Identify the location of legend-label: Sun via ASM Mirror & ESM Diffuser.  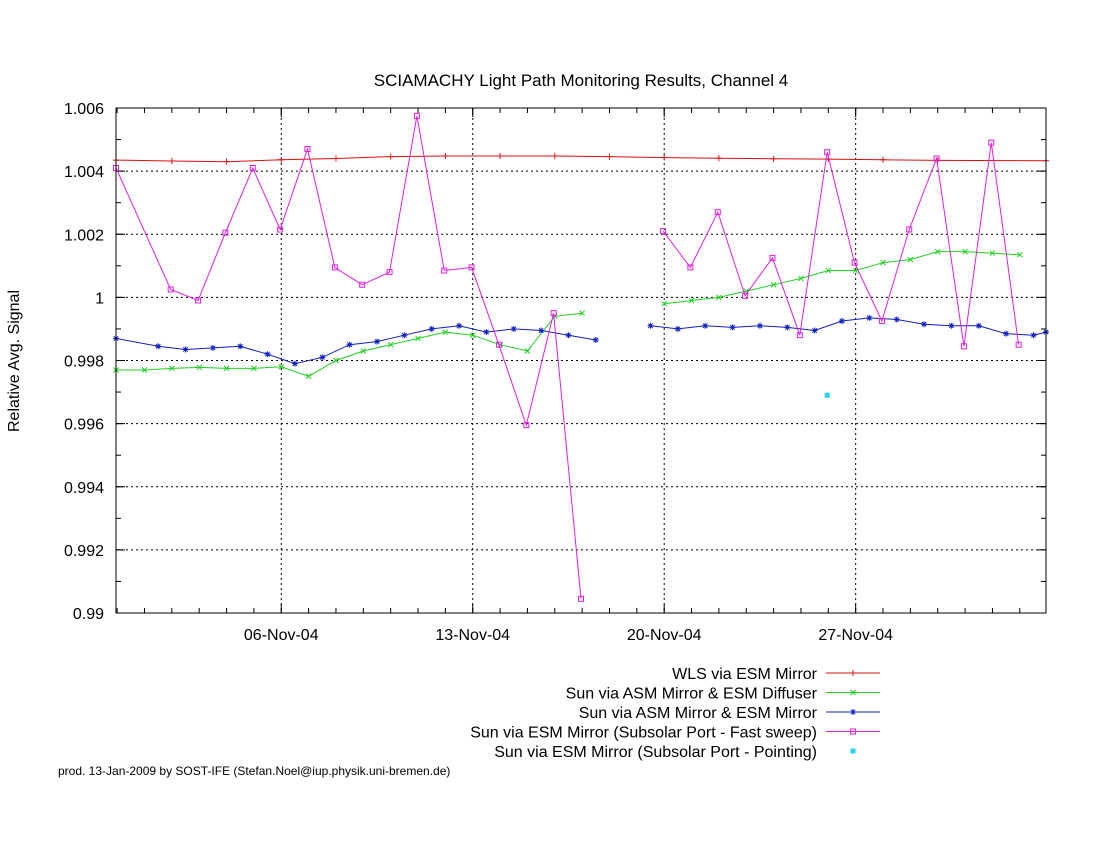
(692, 694).